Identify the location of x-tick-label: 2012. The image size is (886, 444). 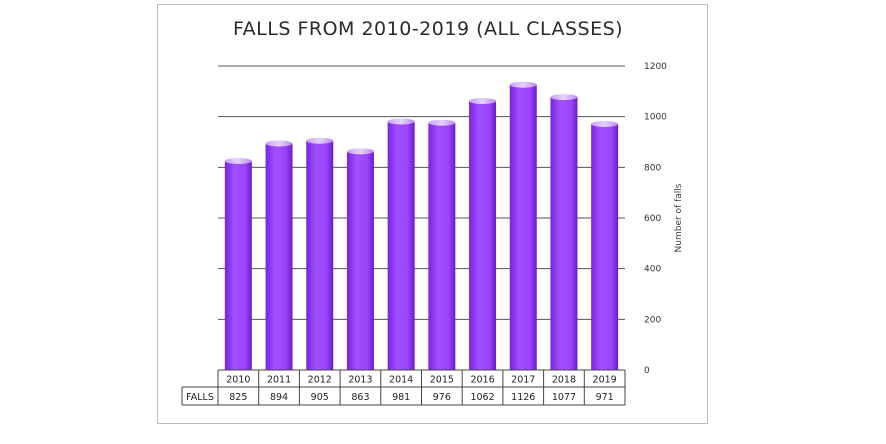
(320, 380).